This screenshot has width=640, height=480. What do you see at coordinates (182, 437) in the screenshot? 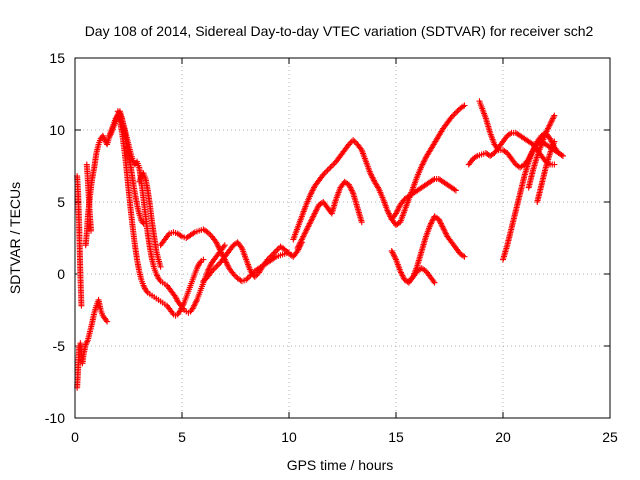
I see `x-tick-label: 5` at bounding box center [182, 437].